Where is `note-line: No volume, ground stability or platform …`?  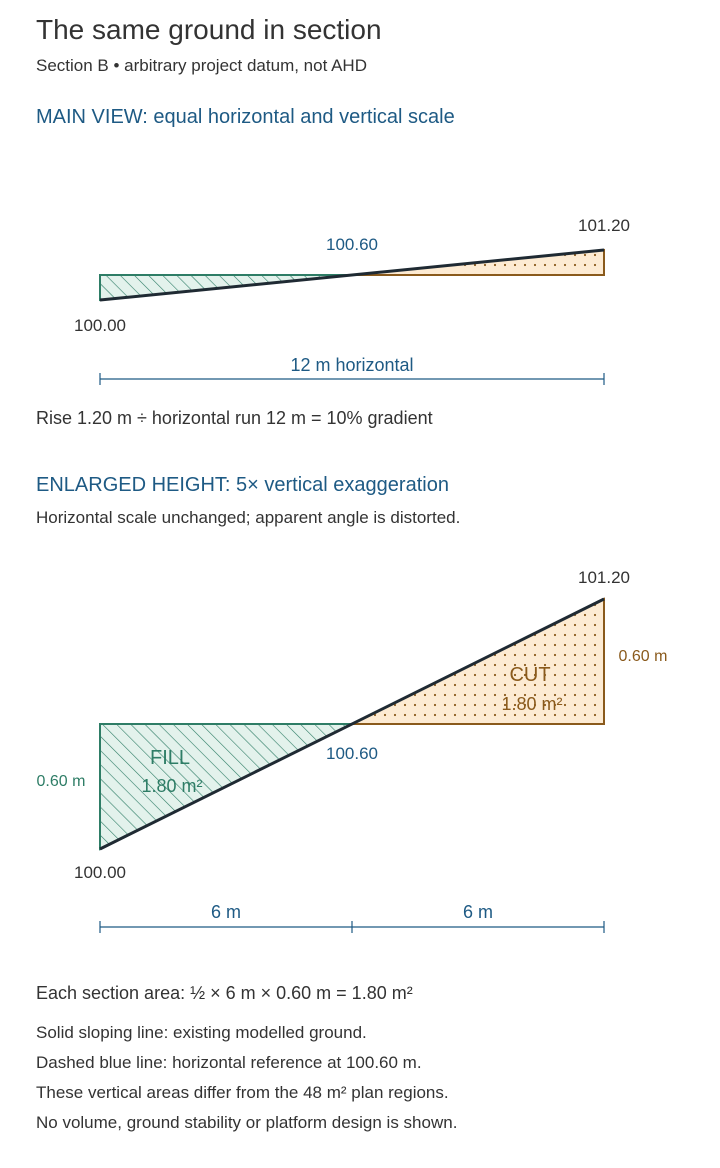 note-line: No volume, ground stability or platform … is located at coordinates (247, 1122).